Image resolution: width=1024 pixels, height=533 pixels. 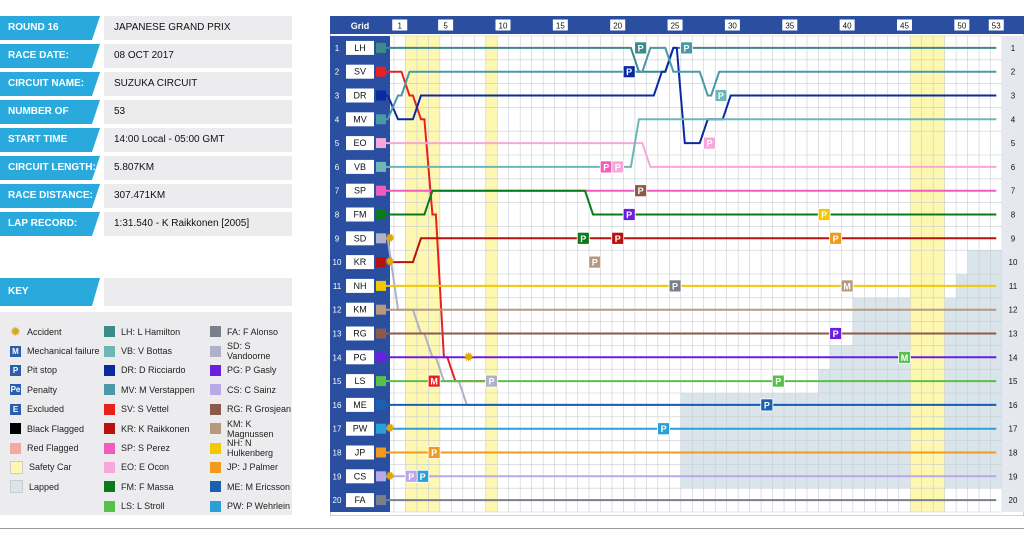 I want to click on key-title-strip, so click(x=198, y=292).